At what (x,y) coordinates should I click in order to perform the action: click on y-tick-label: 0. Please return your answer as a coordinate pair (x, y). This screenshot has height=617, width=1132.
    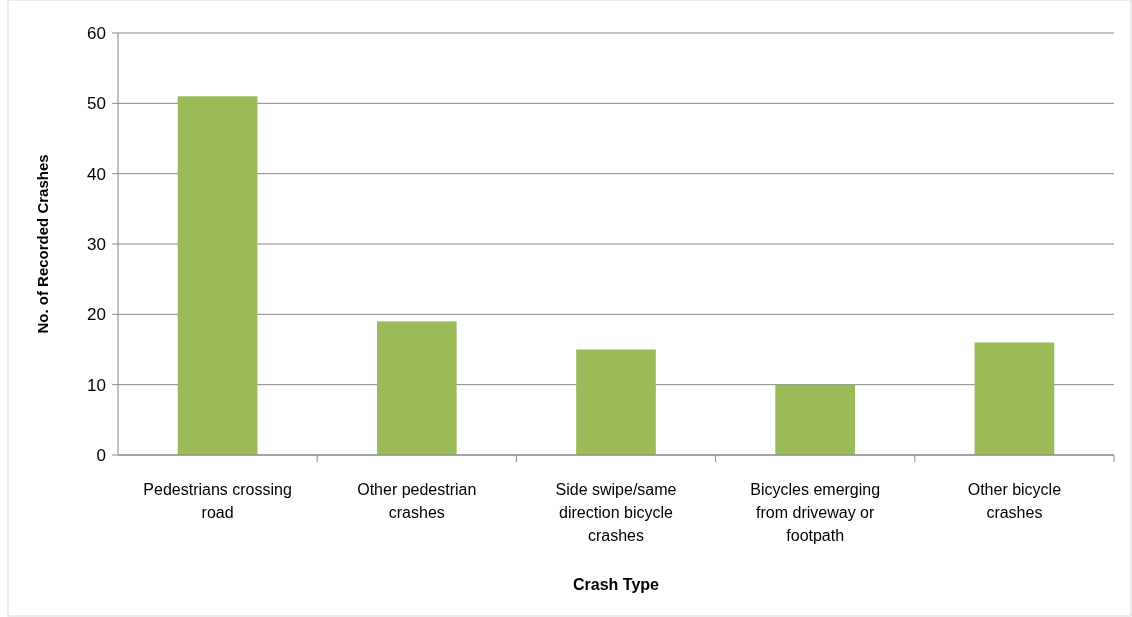
    Looking at the image, I should click on (101, 455).